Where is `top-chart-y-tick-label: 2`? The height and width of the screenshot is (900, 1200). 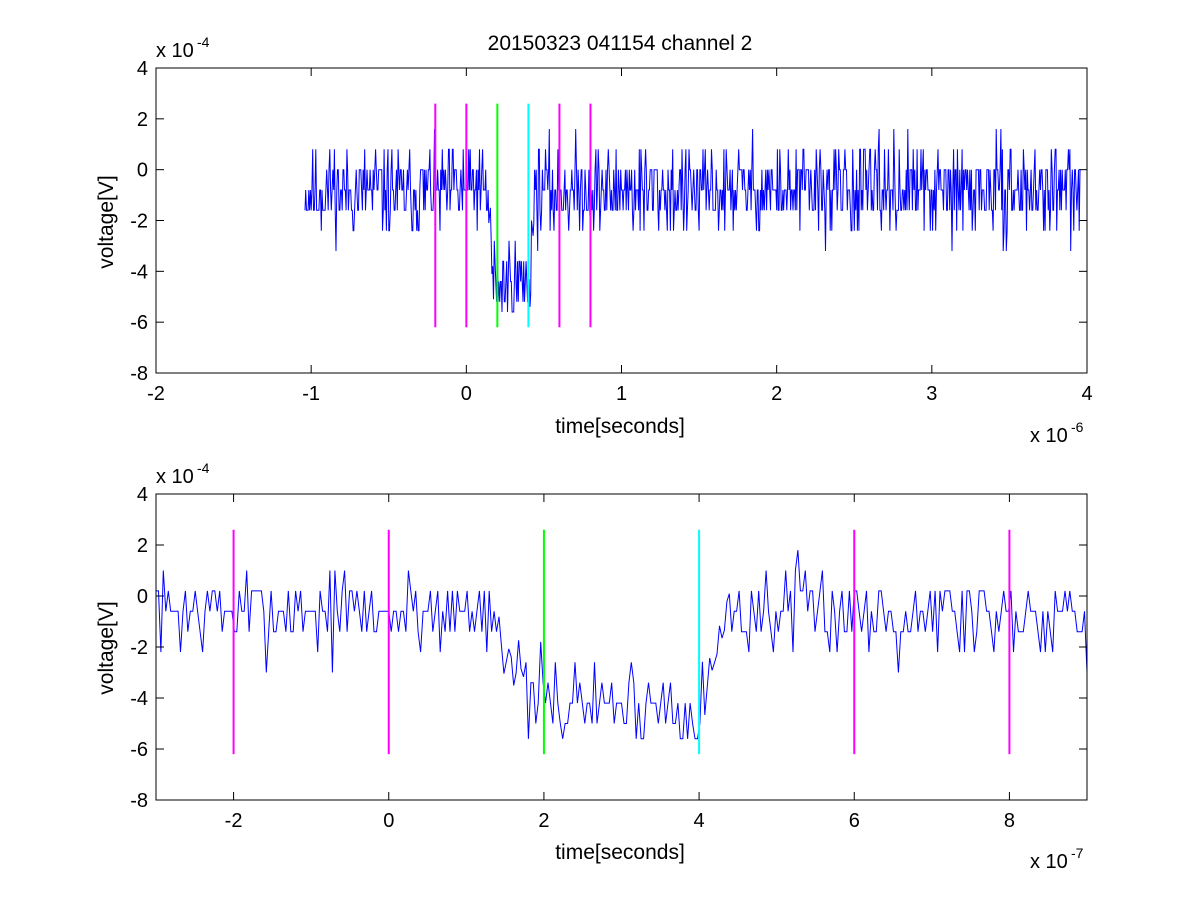
top-chart-y-tick-label: 2 is located at coordinates (142, 120).